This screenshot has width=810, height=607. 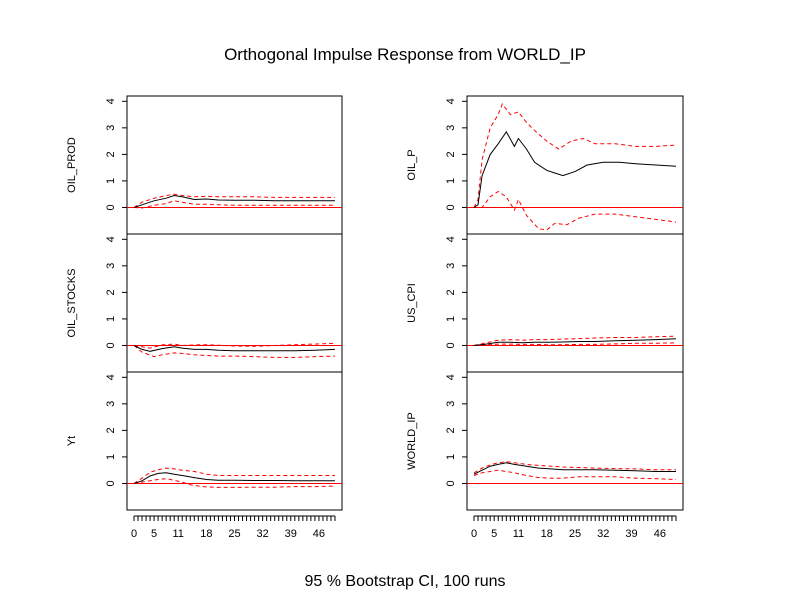 I want to click on panel-ylabel: Yt, so click(x=72, y=441).